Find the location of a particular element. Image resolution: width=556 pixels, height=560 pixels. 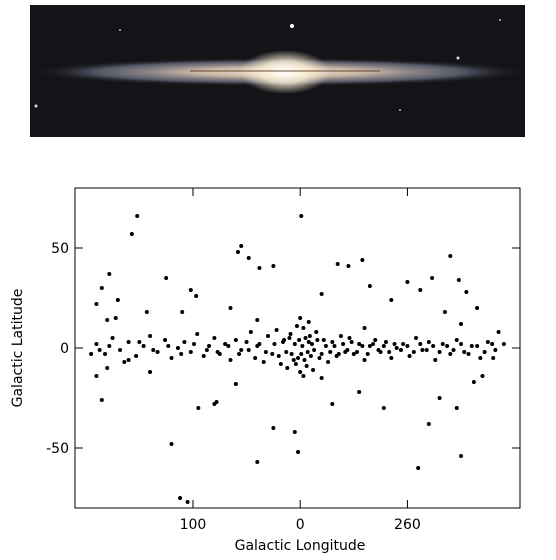

y-tick-label: -50 is located at coordinates (57, 449).